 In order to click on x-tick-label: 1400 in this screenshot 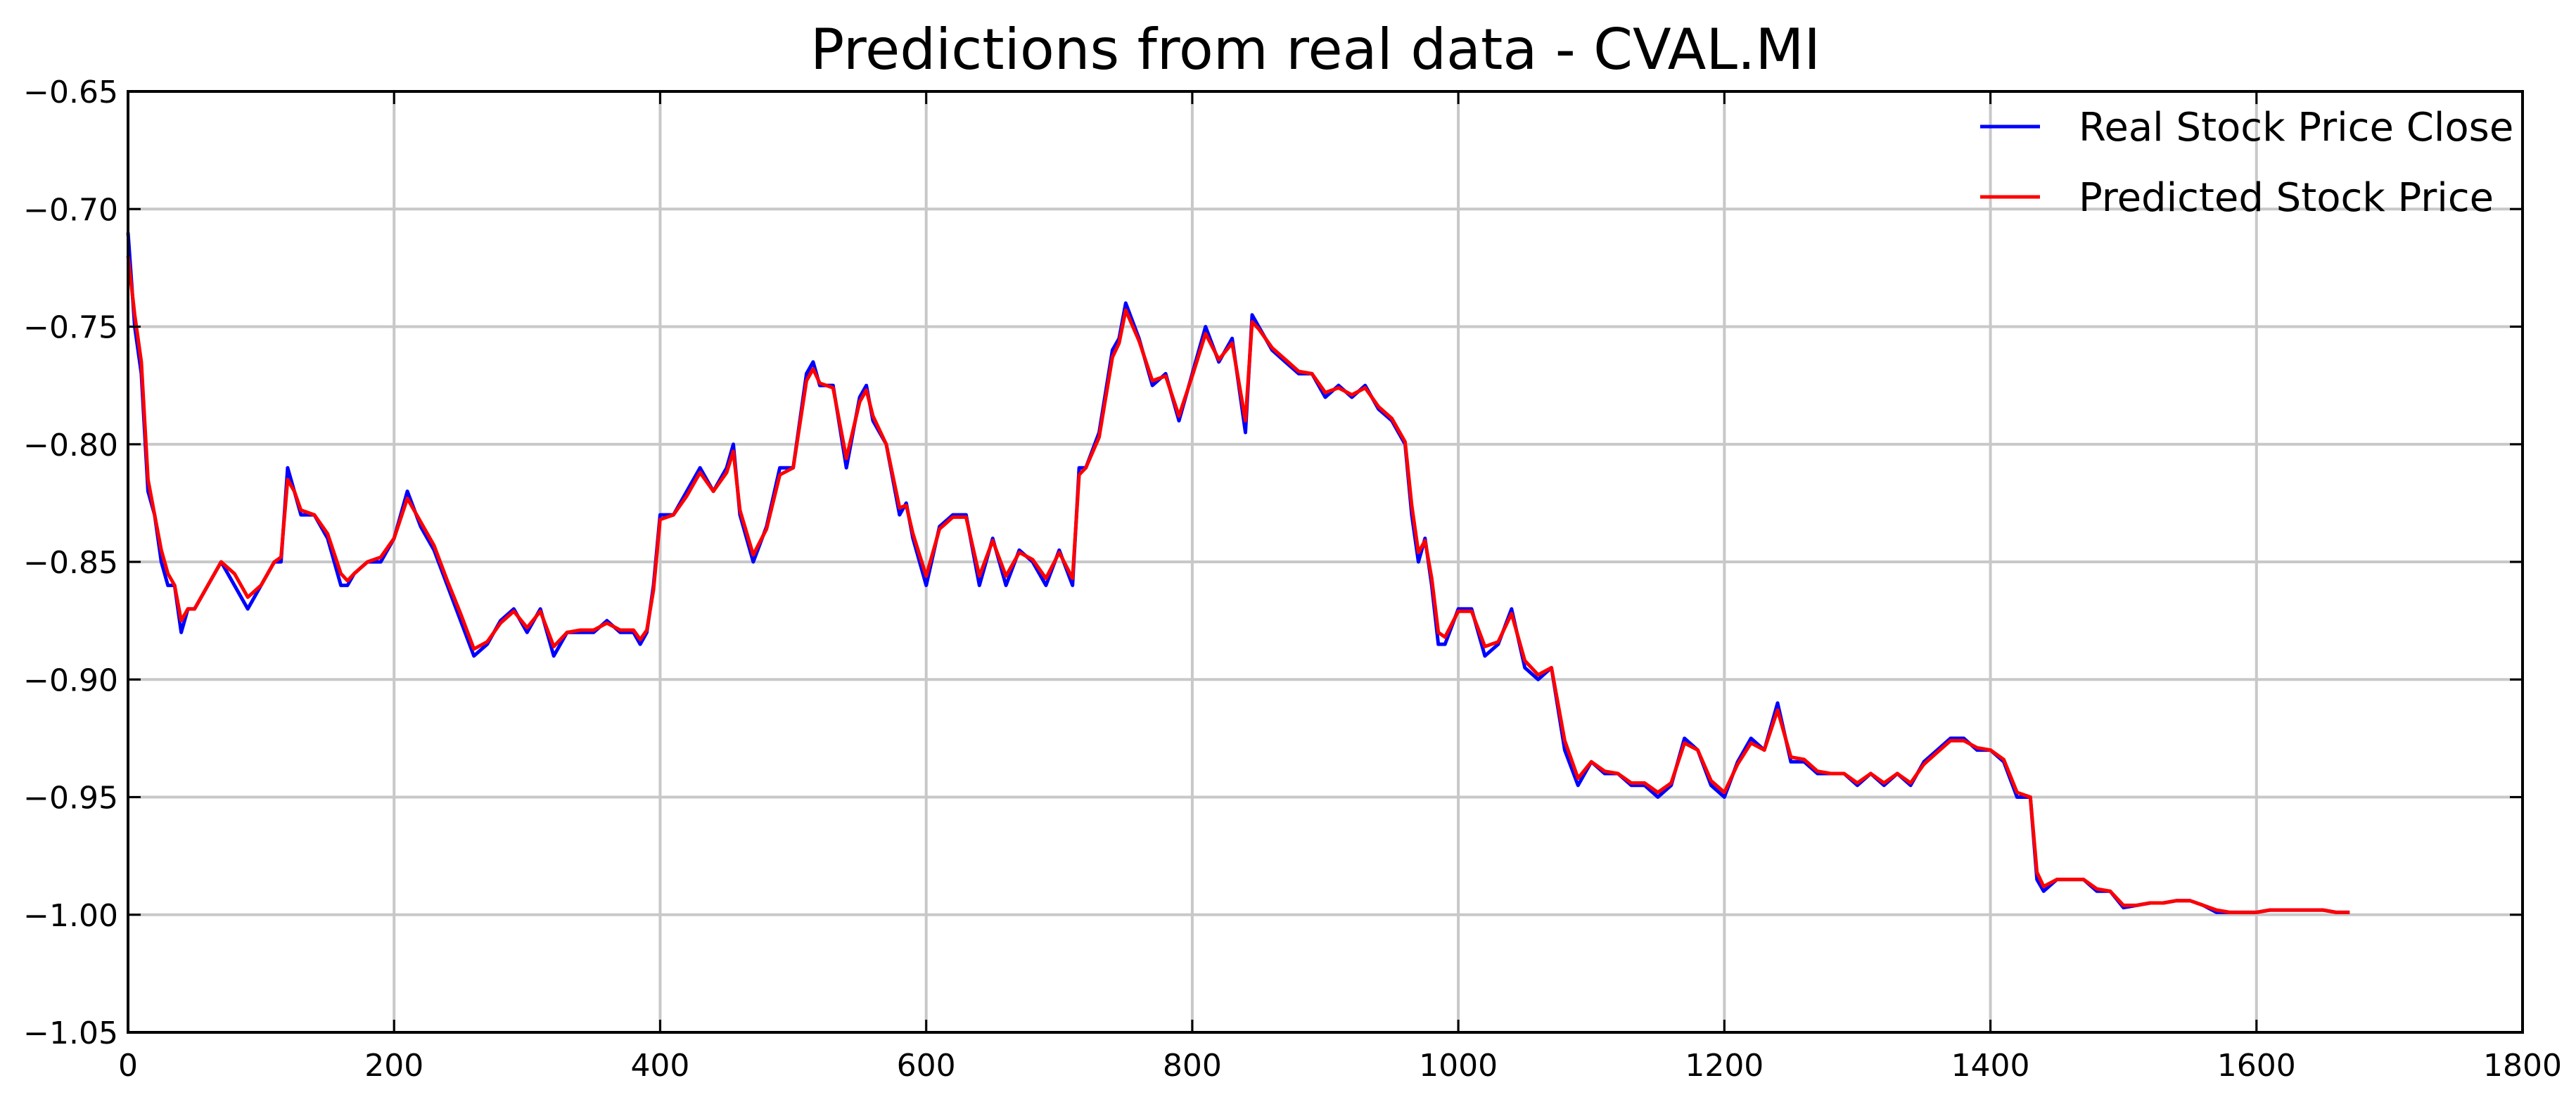, I will do `click(1990, 1066)`.